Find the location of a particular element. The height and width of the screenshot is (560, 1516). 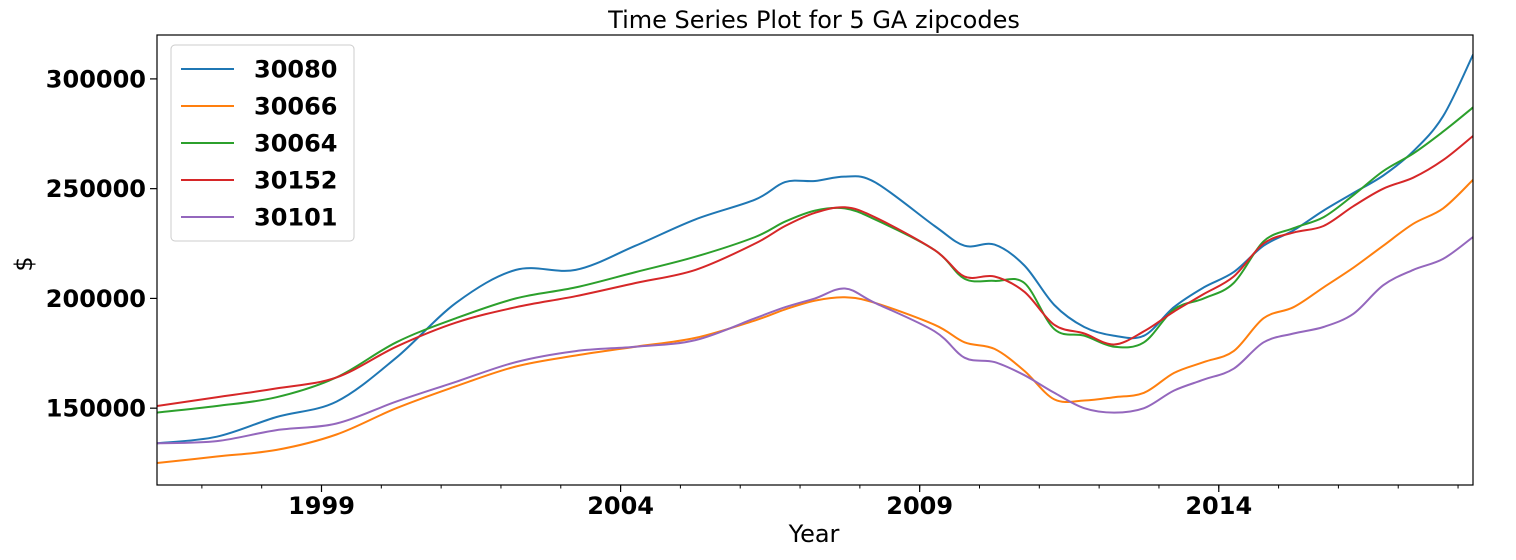

y-tick-label: 250000 is located at coordinates (96, 189).